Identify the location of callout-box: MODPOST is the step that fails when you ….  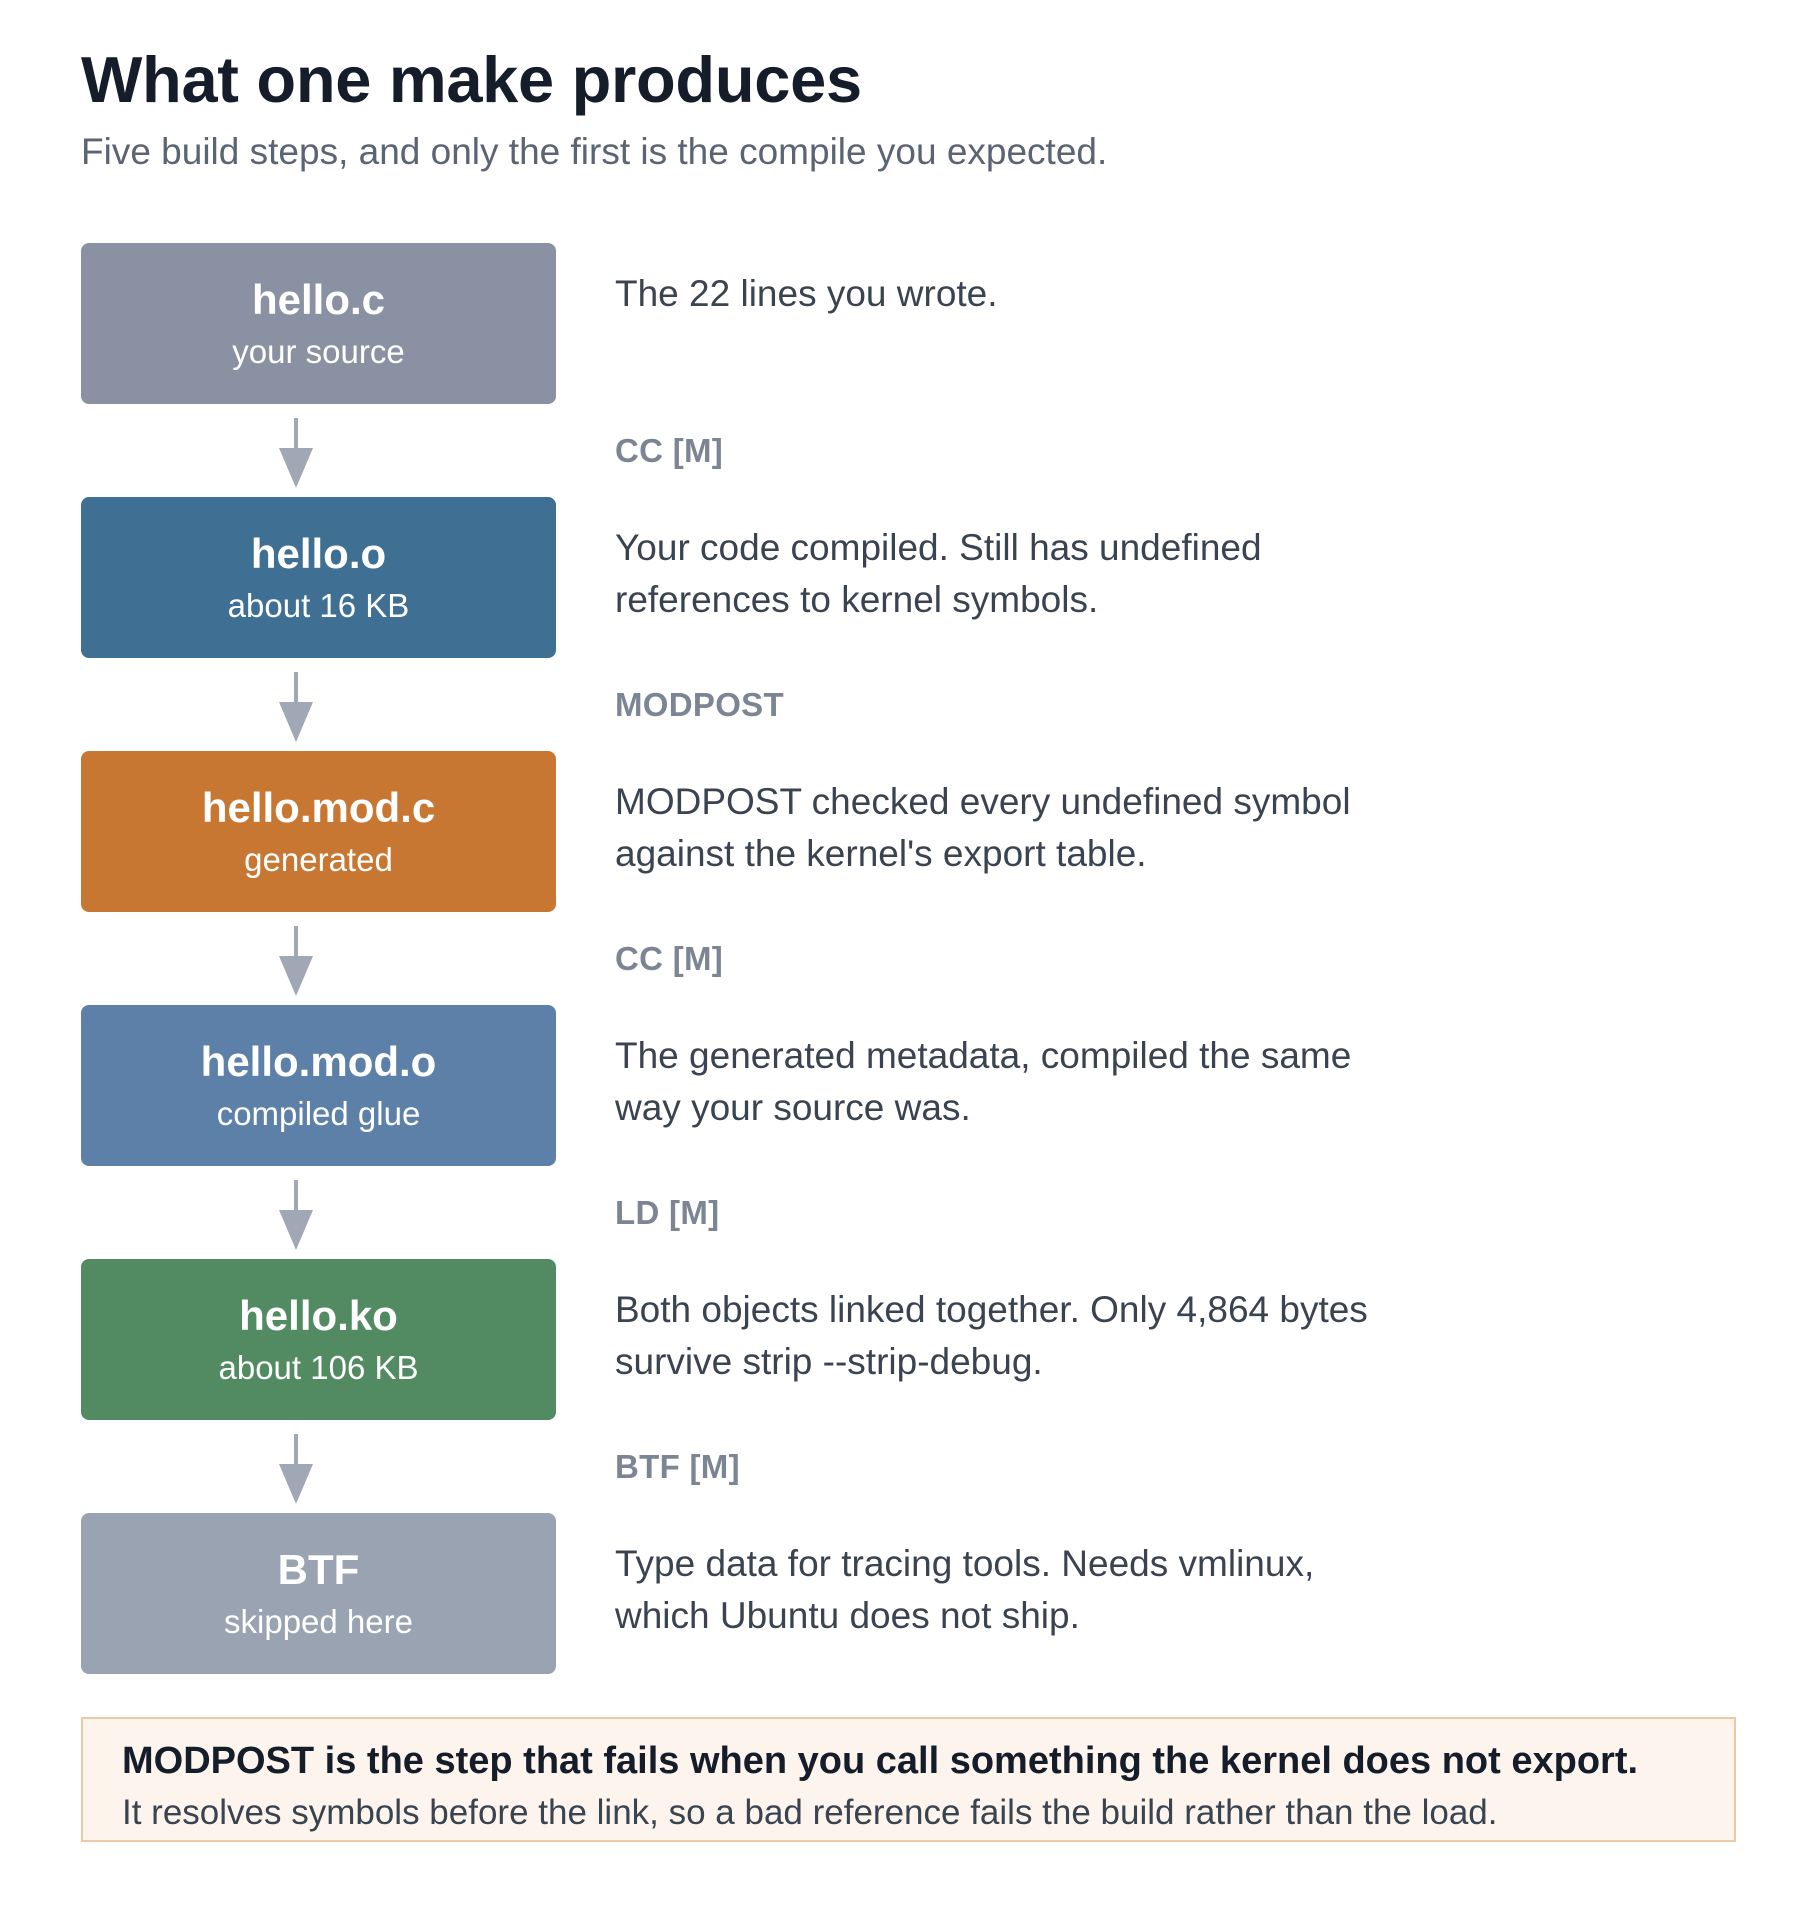
(908, 1779).